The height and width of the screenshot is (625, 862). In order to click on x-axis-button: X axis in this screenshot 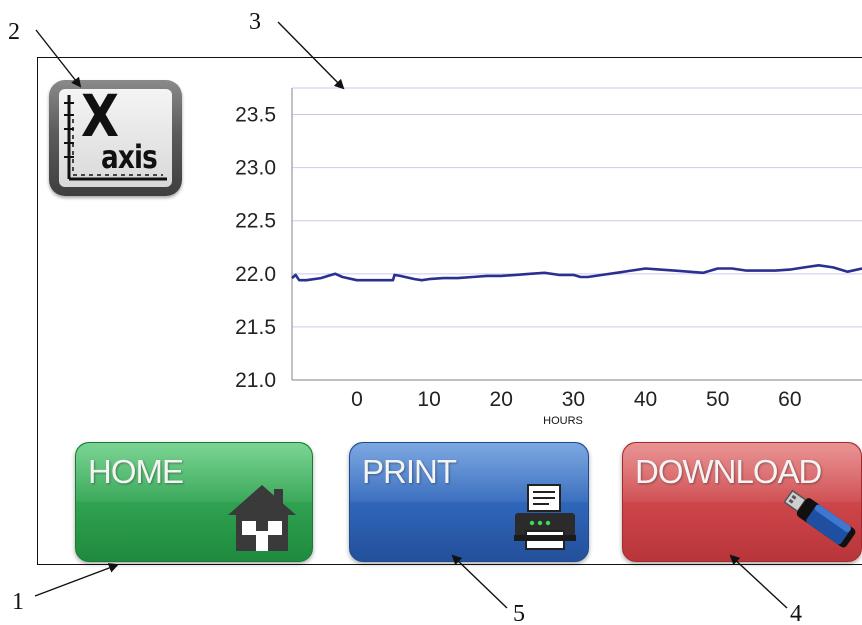, I will do `click(115, 138)`.